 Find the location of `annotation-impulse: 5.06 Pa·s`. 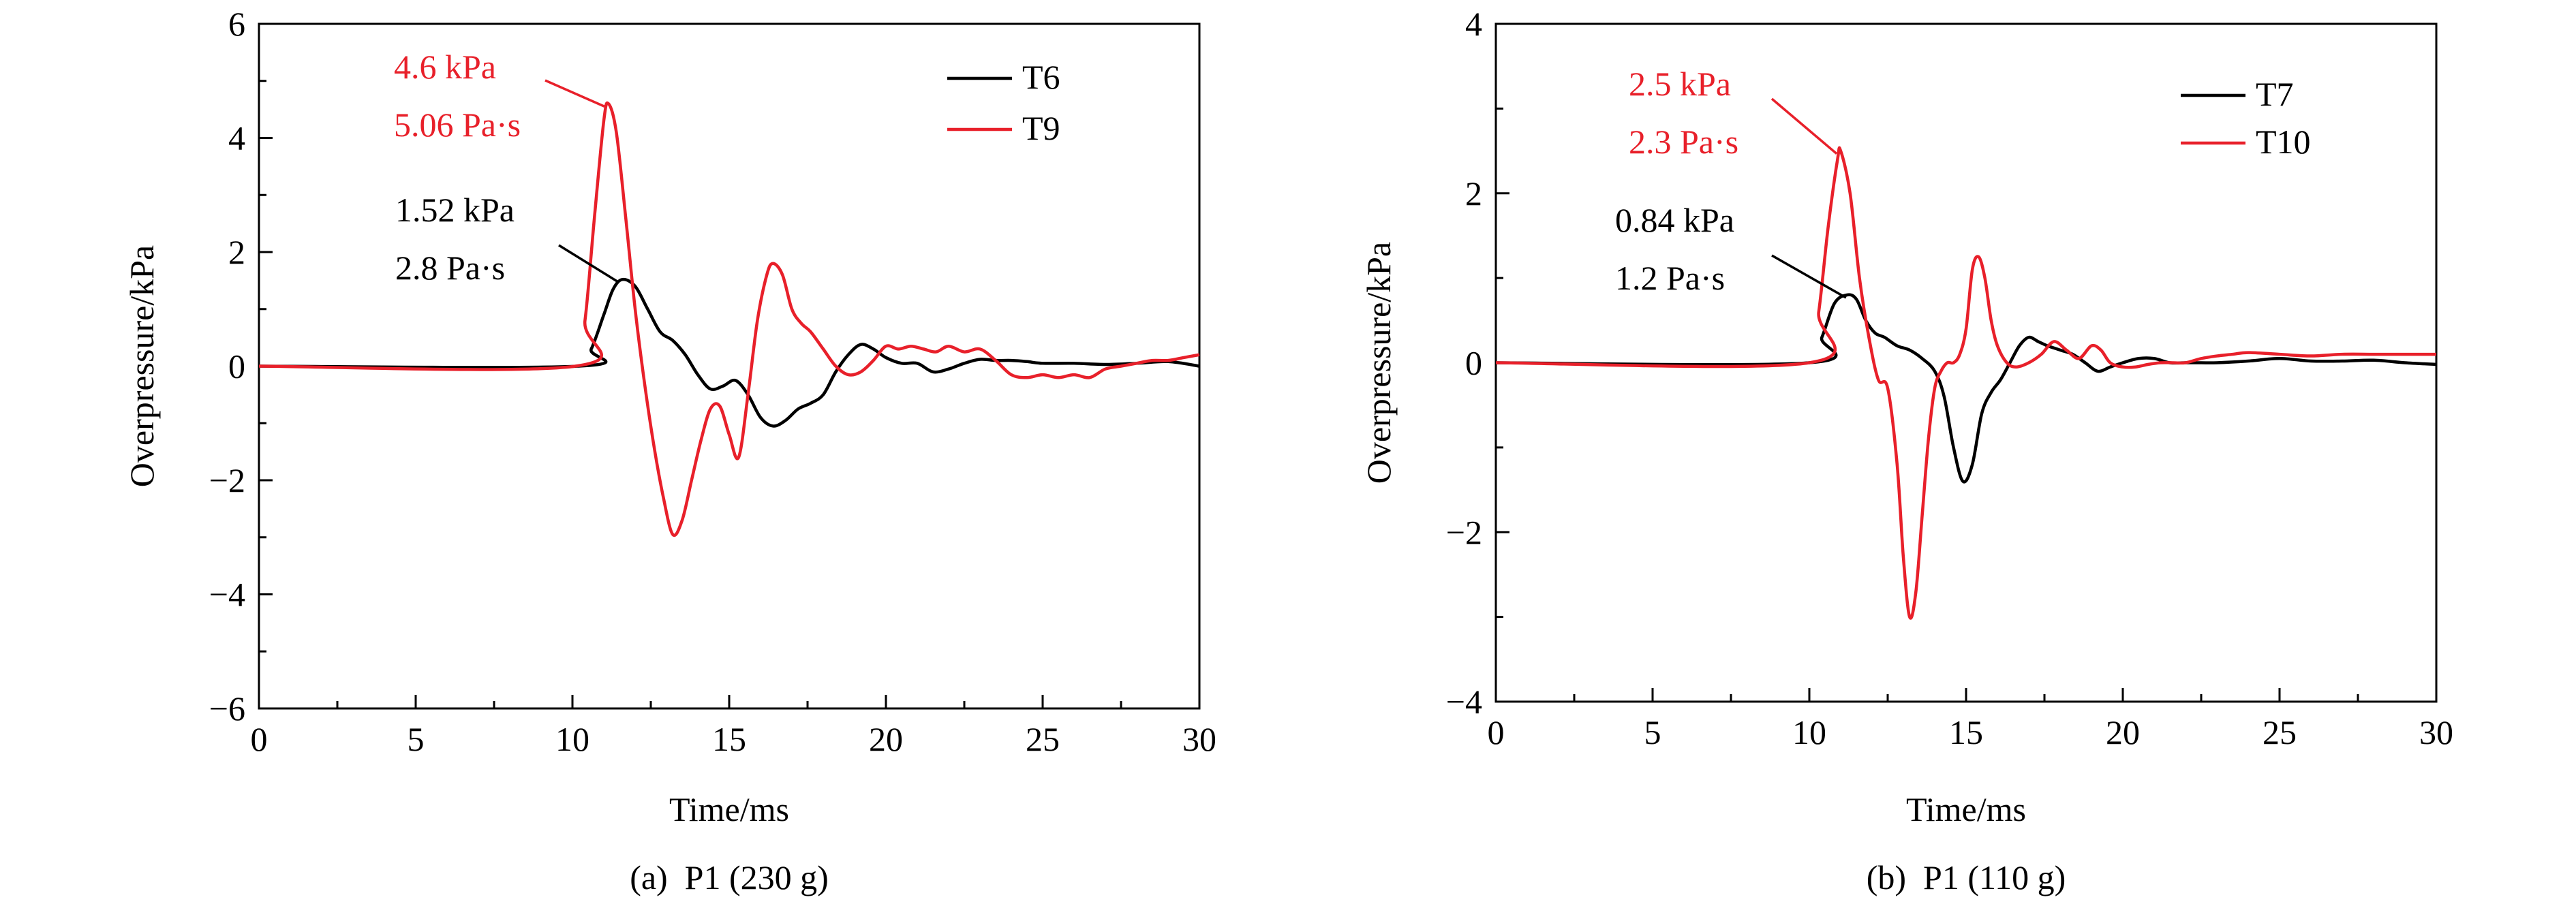

annotation-impulse: 5.06 Pa·s is located at coordinates (458, 125).